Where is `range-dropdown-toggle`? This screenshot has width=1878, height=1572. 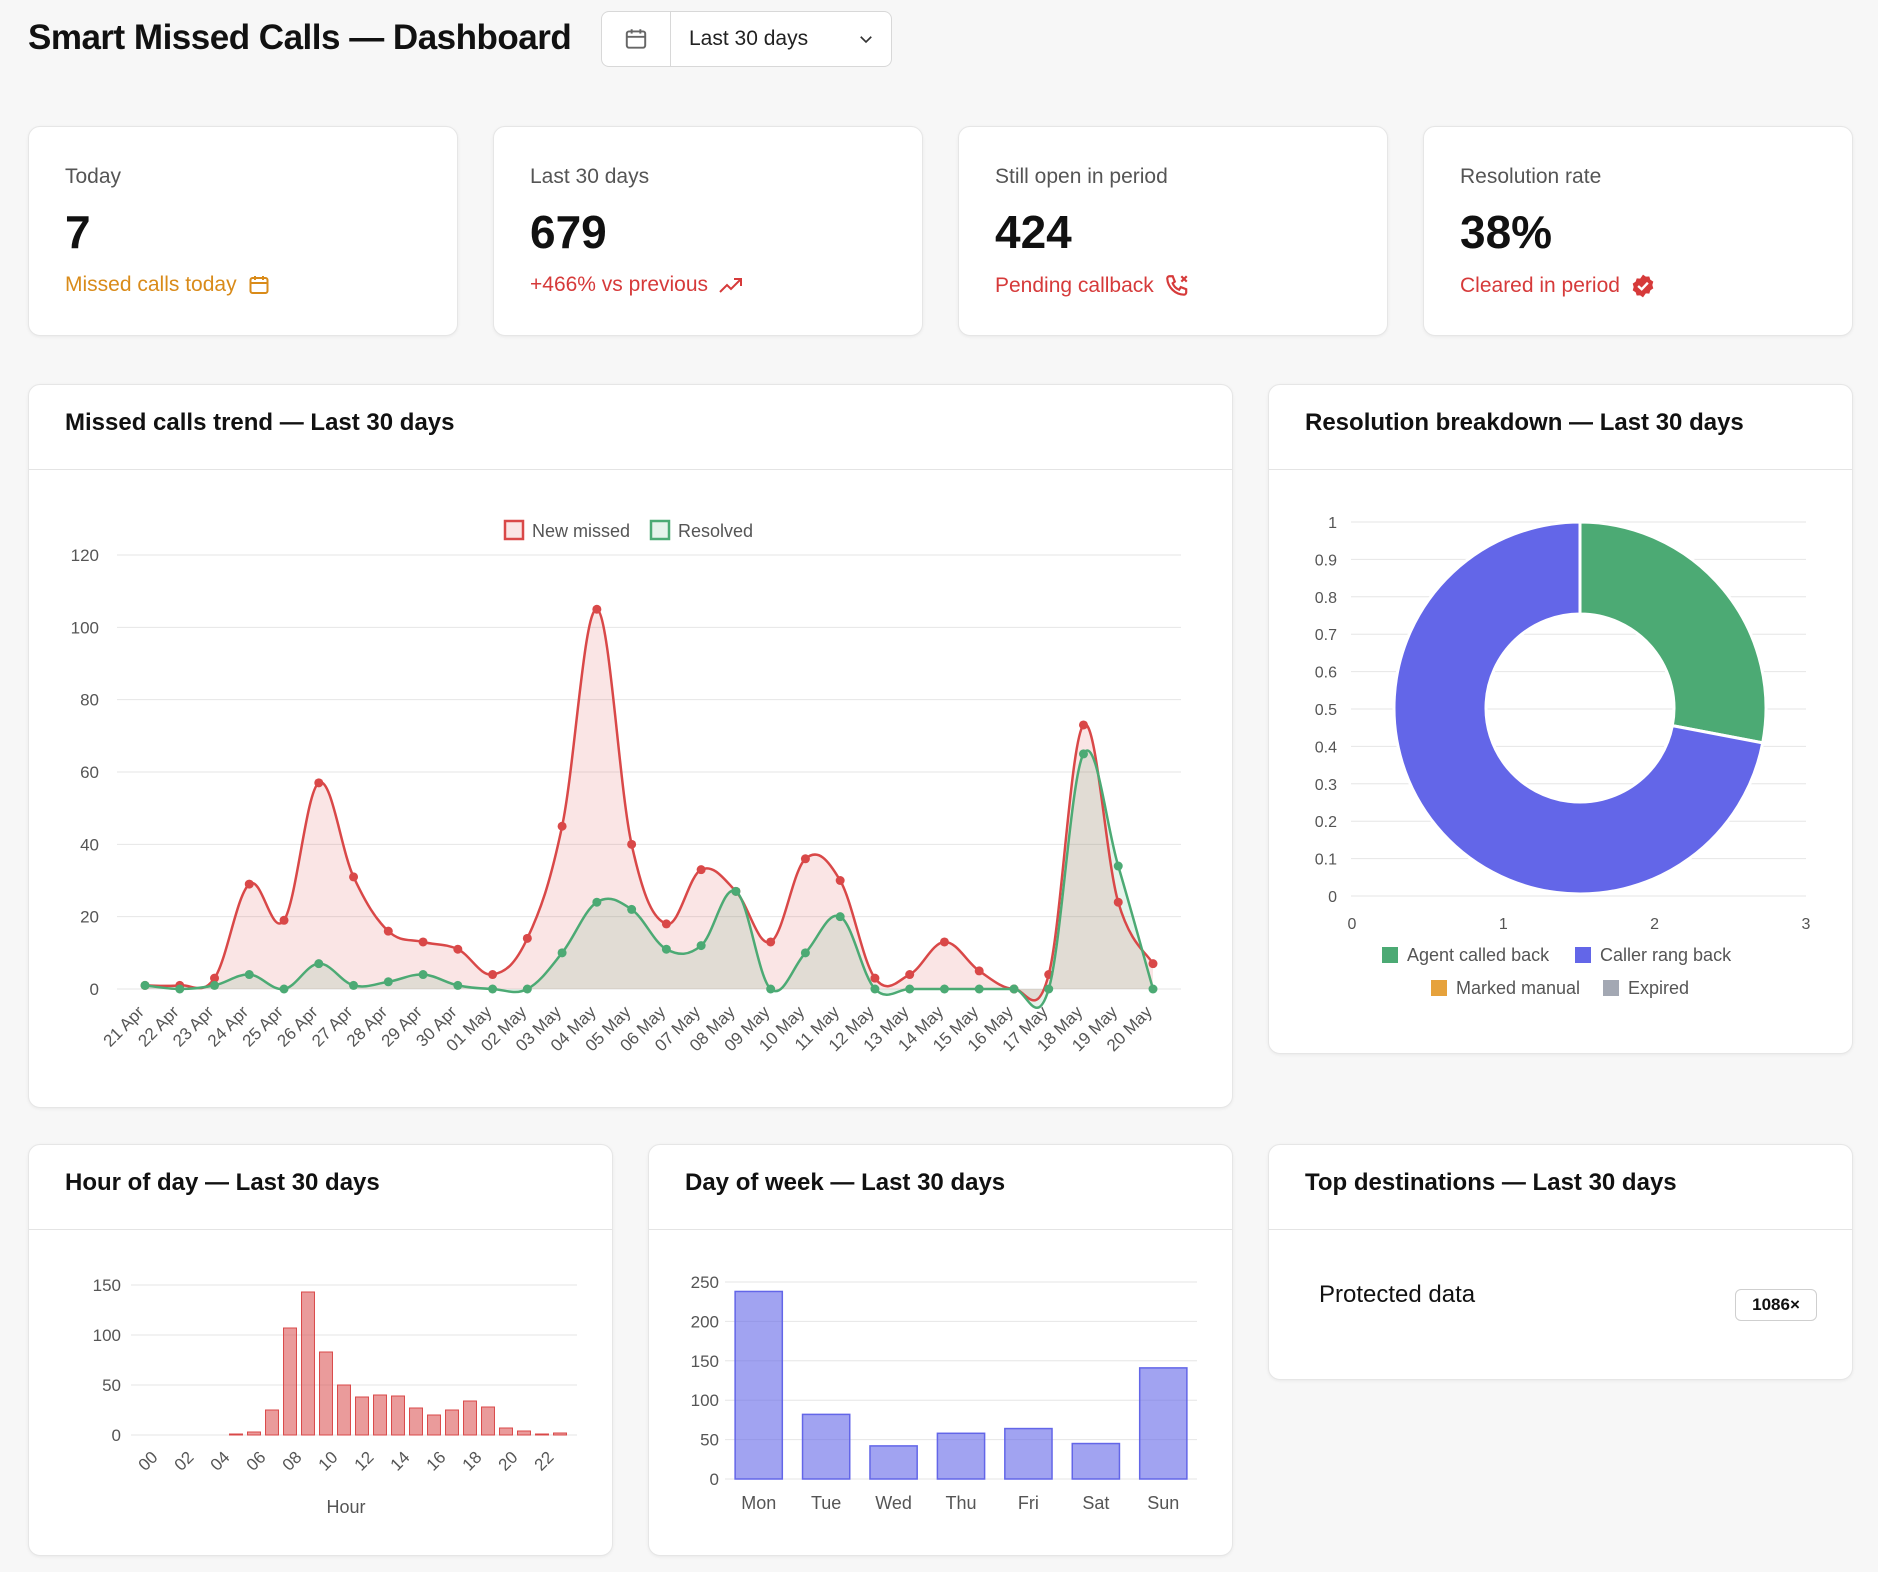
range-dropdown-toggle is located at coordinates (866, 39).